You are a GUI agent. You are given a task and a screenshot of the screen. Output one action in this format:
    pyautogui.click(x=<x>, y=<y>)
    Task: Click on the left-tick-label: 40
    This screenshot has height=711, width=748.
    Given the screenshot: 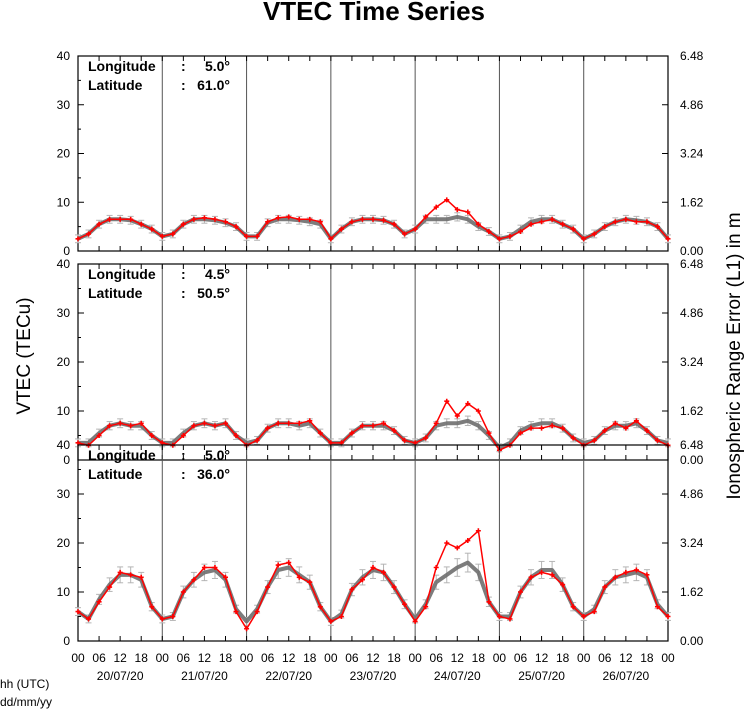 What is the action you would take?
    pyautogui.click(x=64, y=445)
    